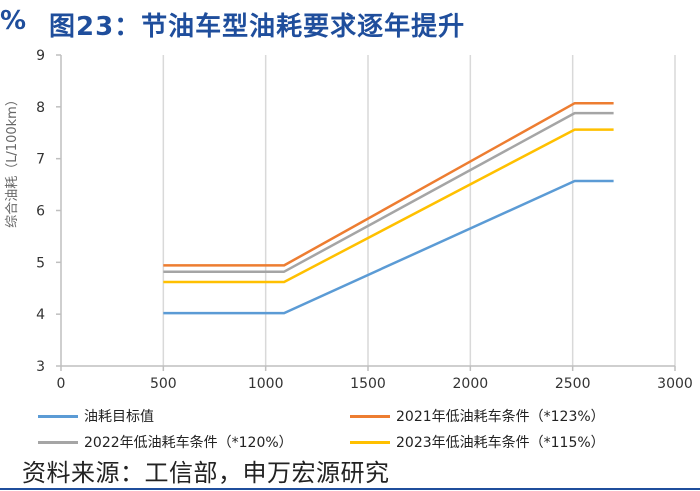  I want to click on figure-header: % 图23：节油车型油耗要求逐年提升, so click(350, 22).